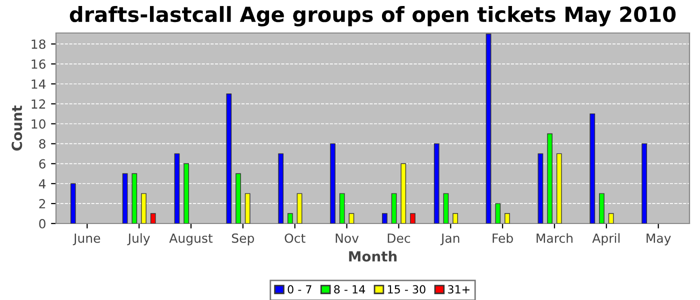 The height and width of the screenshot is (300, 700). Describe the element at coordinates (295, 238) in the screenshot. I see `x-tick-label: Oct` at that location.